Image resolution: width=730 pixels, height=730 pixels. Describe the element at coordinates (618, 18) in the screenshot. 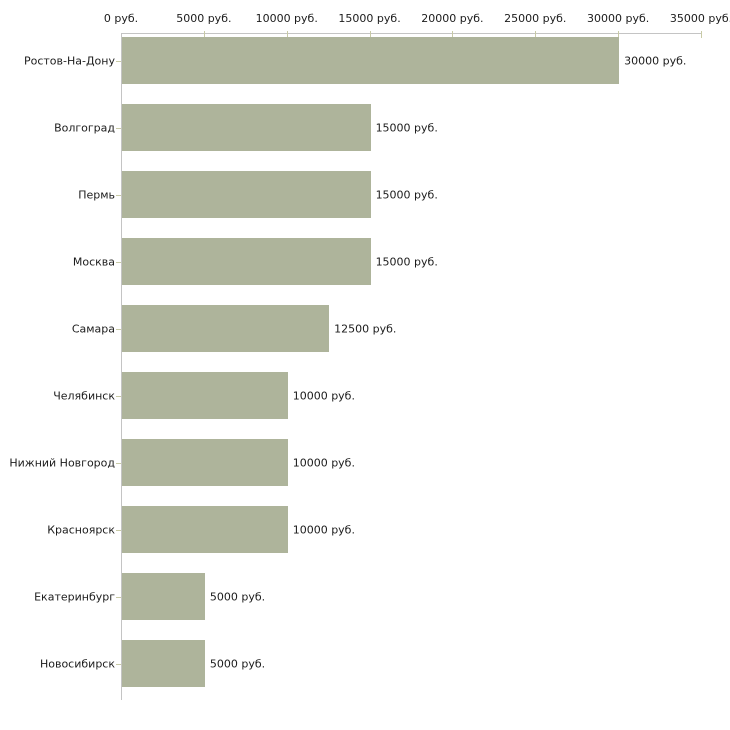

I see `x-tick-label: 30000 руб.` at that location.